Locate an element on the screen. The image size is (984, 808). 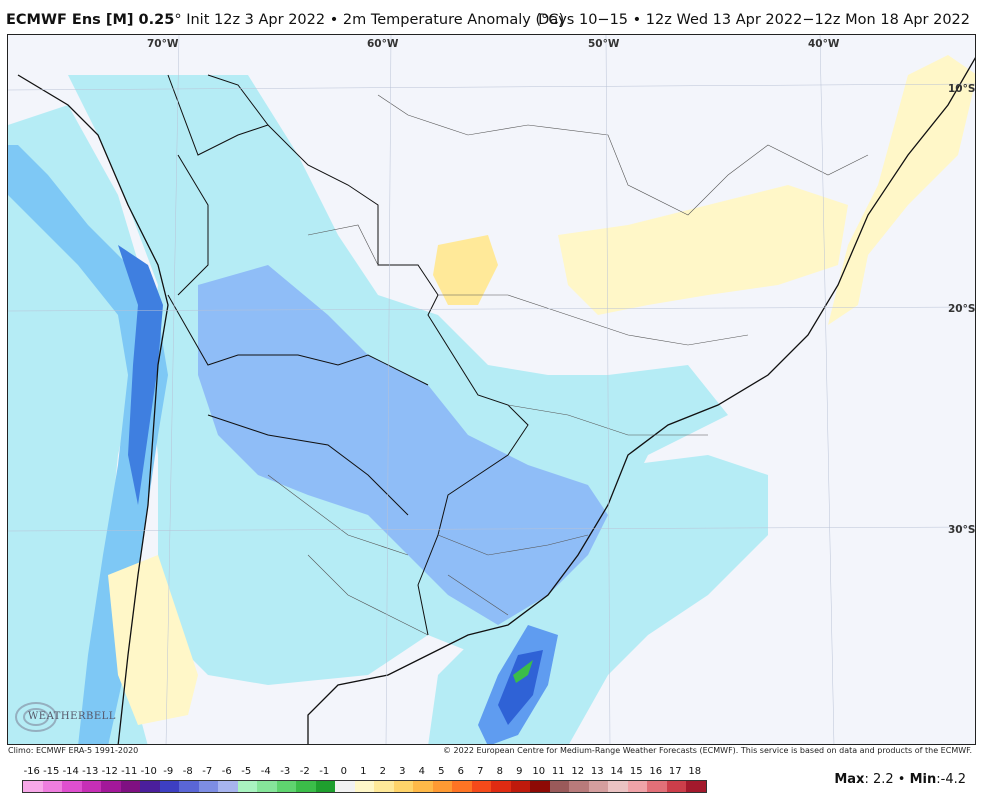
colorbar-tick-label: 2 is located at coordinates (382, 771).